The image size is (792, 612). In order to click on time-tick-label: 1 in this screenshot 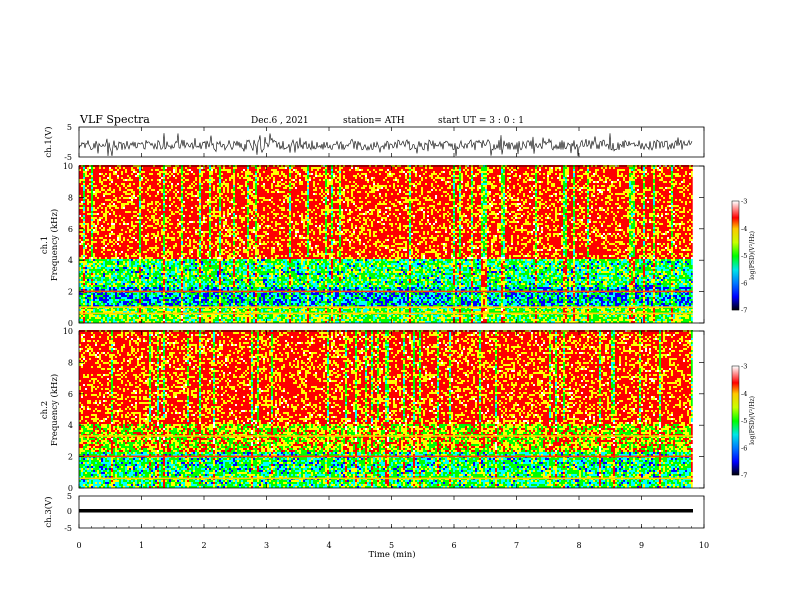, I will do `click(141, 545)`.